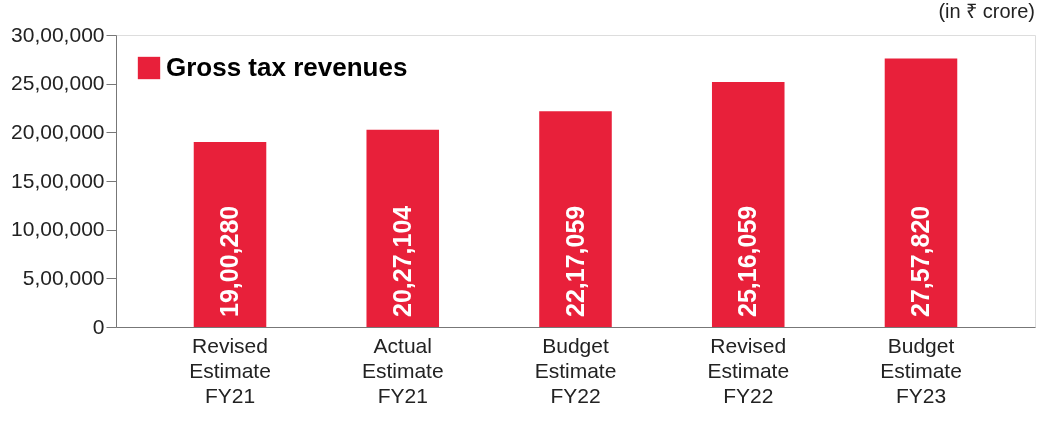 This screenshot has height=427, width=1056. I want to click on y-tick-label: 0, so click(98, 326).